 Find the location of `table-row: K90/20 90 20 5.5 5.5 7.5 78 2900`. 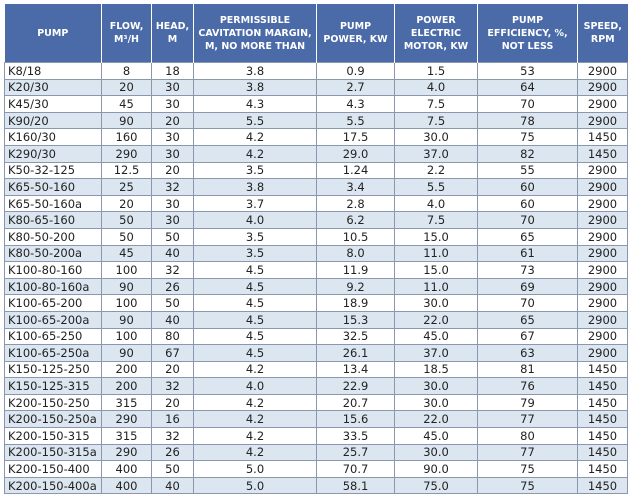

table-row: K90/20 90 20 5.5 5.5 7.5 78 2900 is located at coordinates (316, 120).